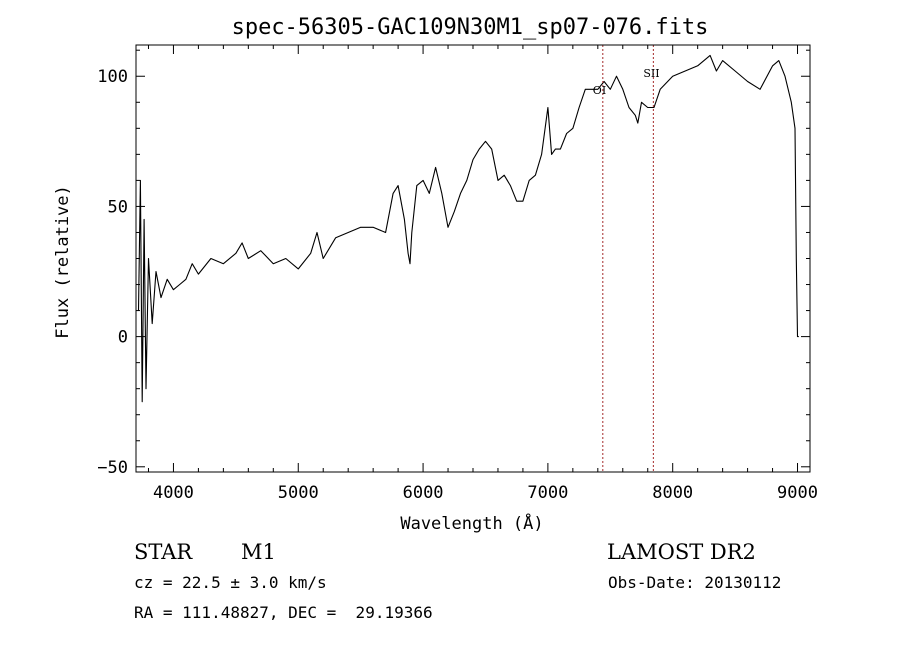 The height and width of the screenshot is (649, 900). What do you see at coordinates (63, 262) in the screenshot?
I see `y-axis-label: Flux (relative)` at bounding box center [63, 262].